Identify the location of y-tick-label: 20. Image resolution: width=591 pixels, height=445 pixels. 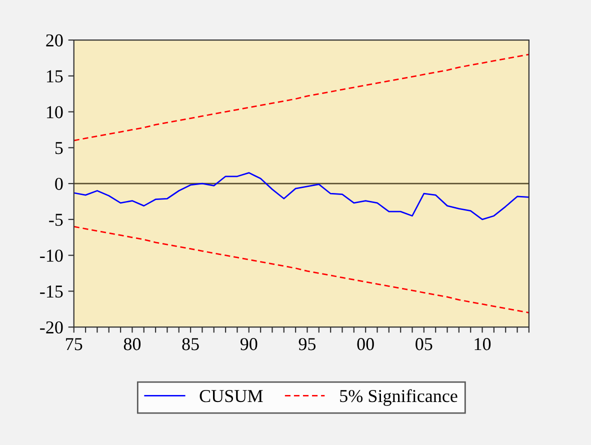
(54, 40).